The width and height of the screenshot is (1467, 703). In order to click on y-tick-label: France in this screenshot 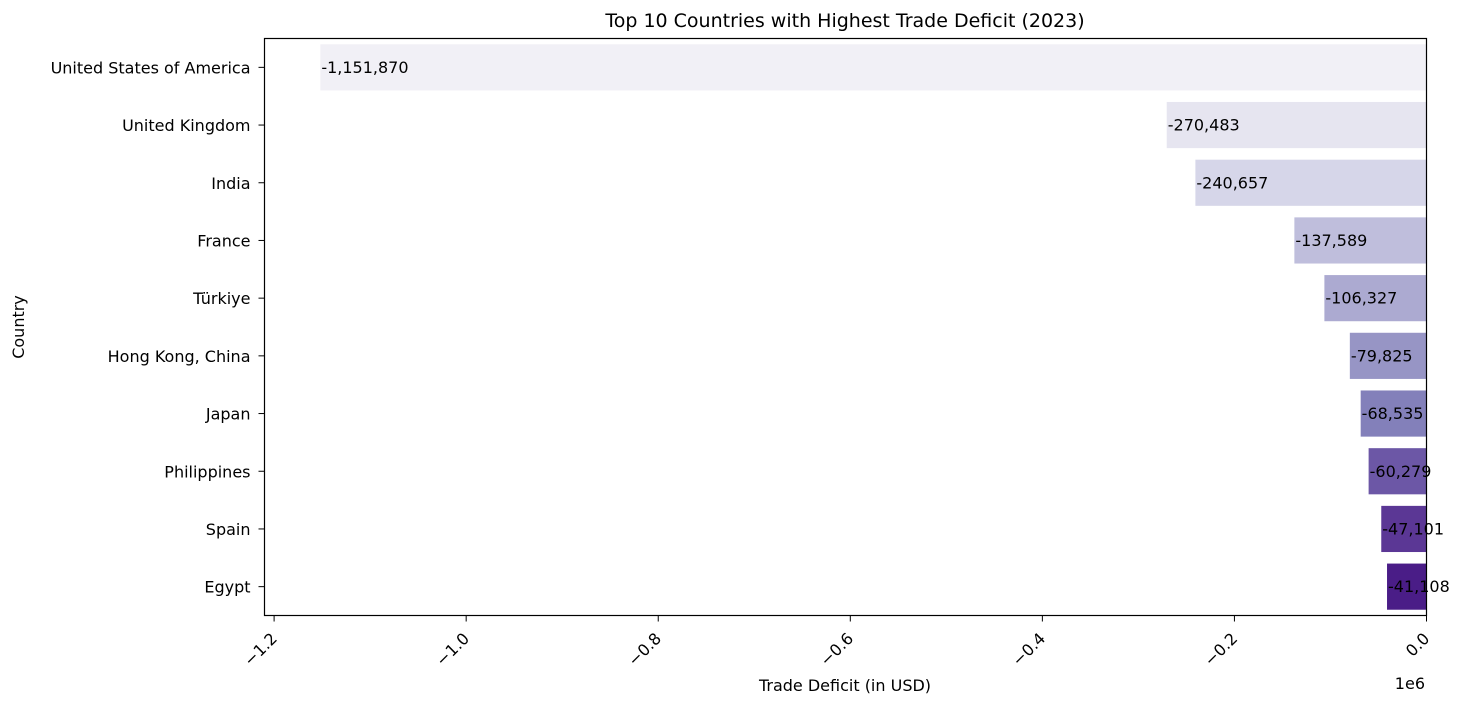, I will do `click(223, 240)`.